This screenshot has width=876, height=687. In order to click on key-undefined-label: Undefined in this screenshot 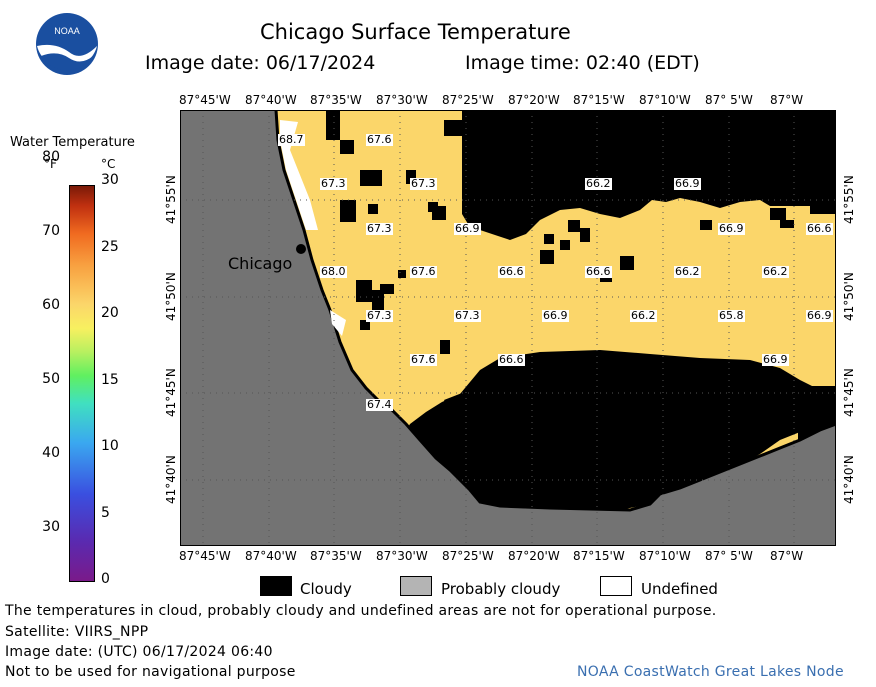, I will do `click(679, 589)`.